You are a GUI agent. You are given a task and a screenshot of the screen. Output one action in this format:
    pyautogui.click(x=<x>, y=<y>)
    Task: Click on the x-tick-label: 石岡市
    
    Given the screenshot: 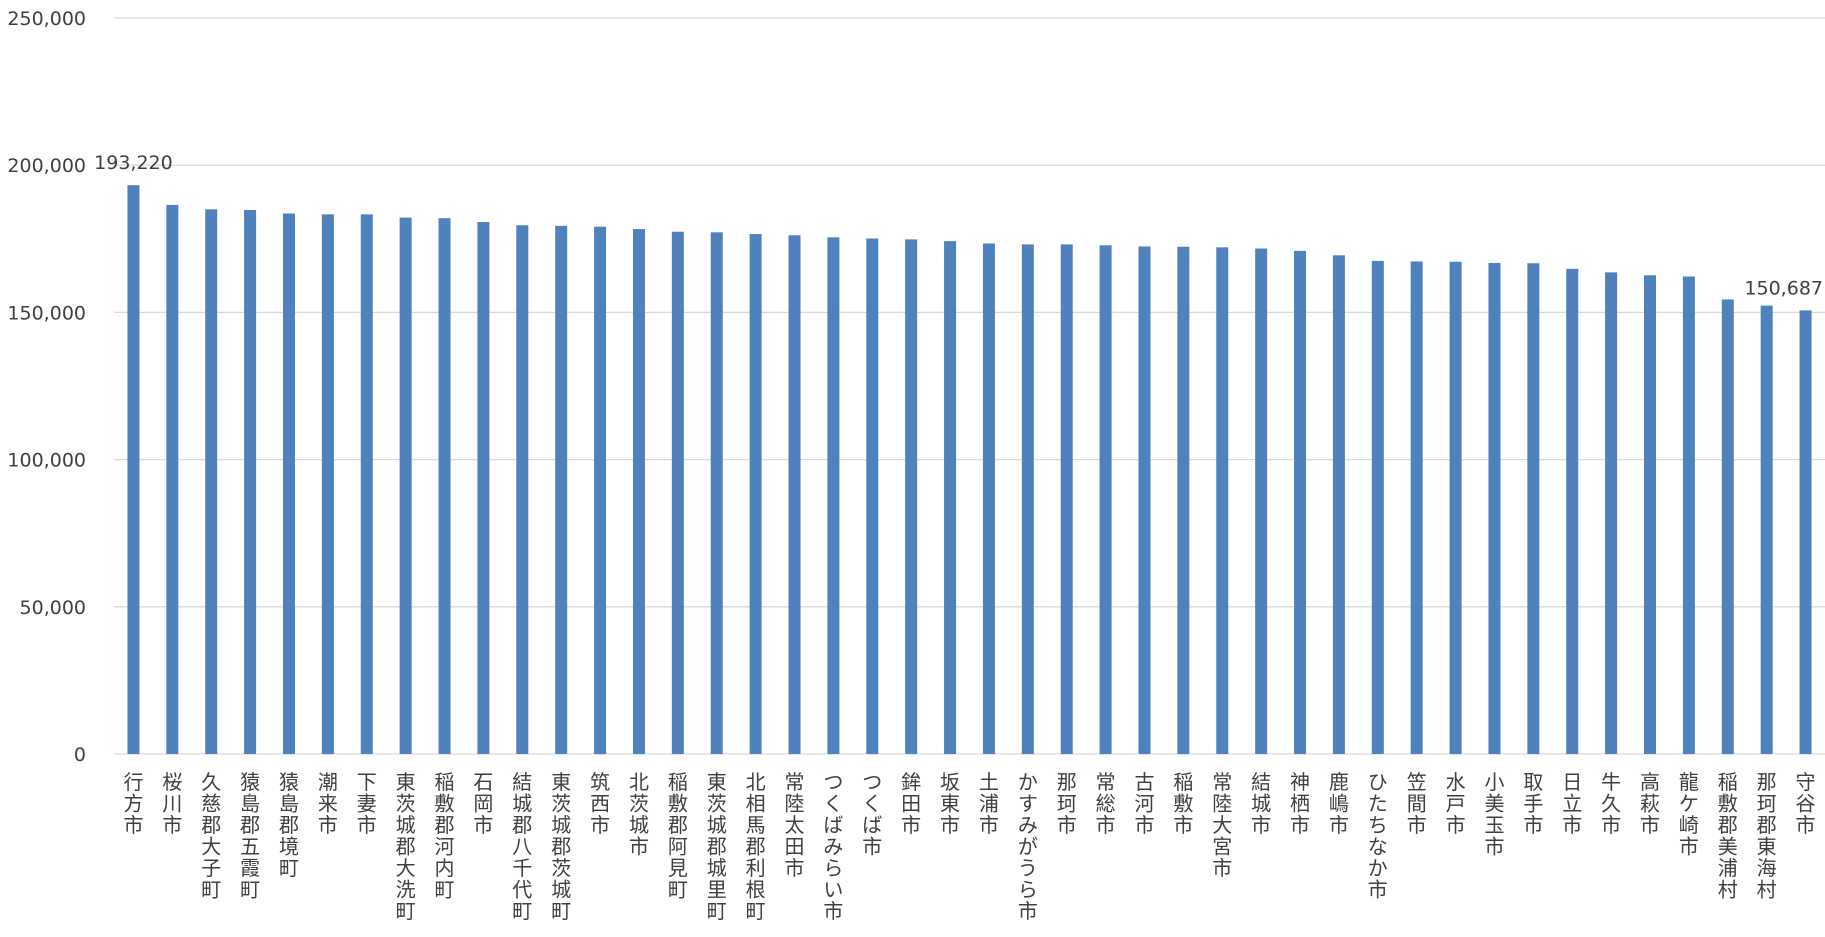 What is the action you would take?
    pyautogui.click(x=483, y=803)
    